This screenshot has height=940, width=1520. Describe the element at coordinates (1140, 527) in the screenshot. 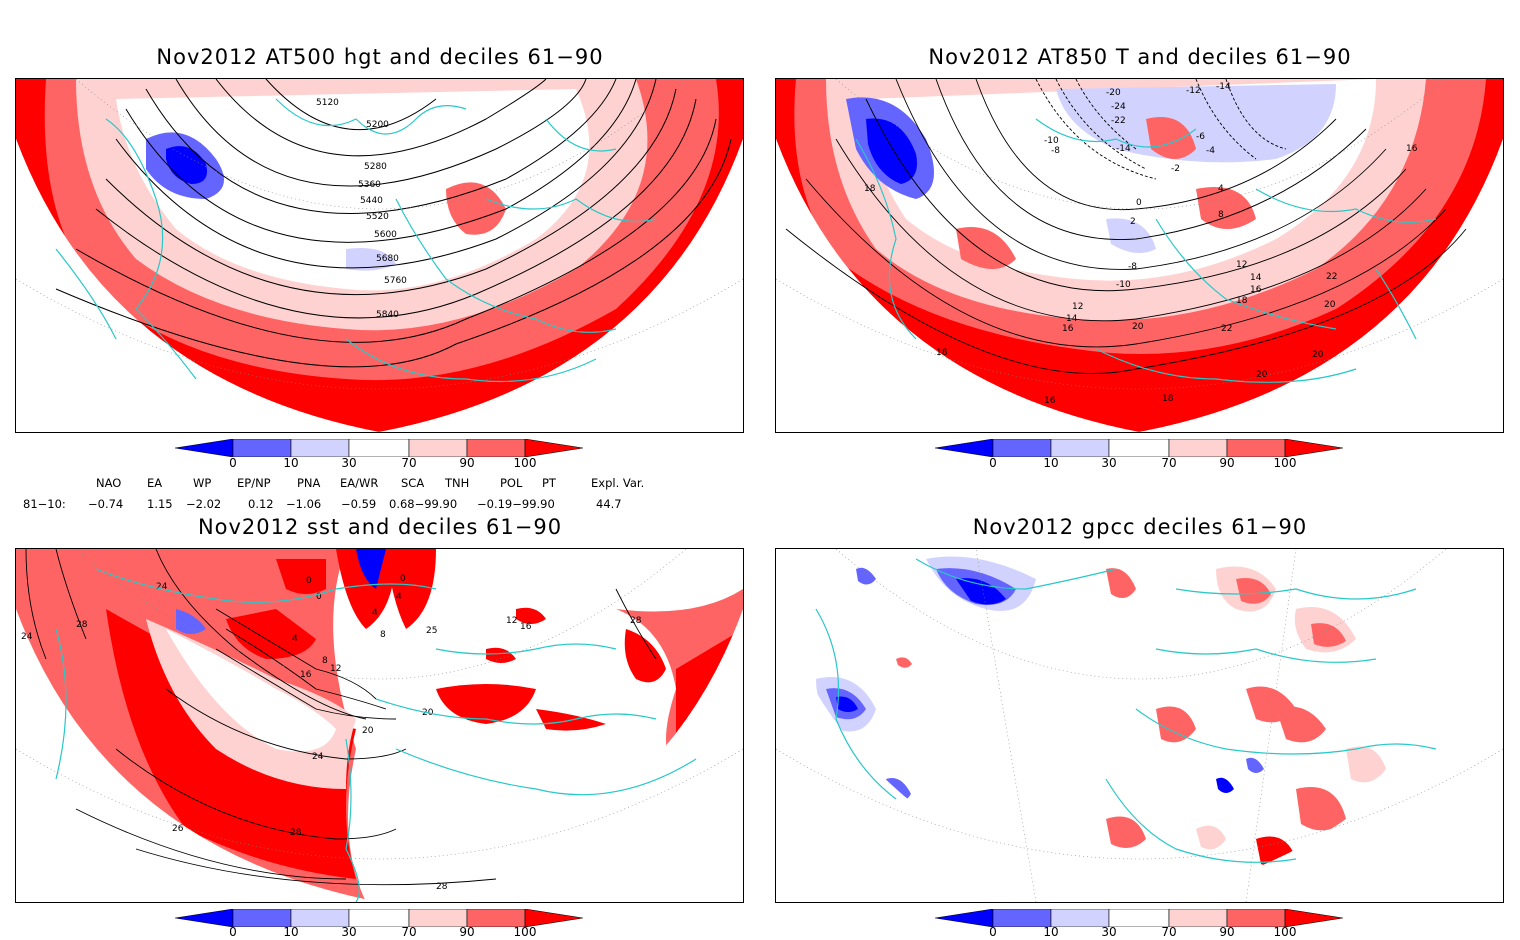

I see `panel-title-gpcc: Nov2012 gpcc deciles 61−90` at that location.